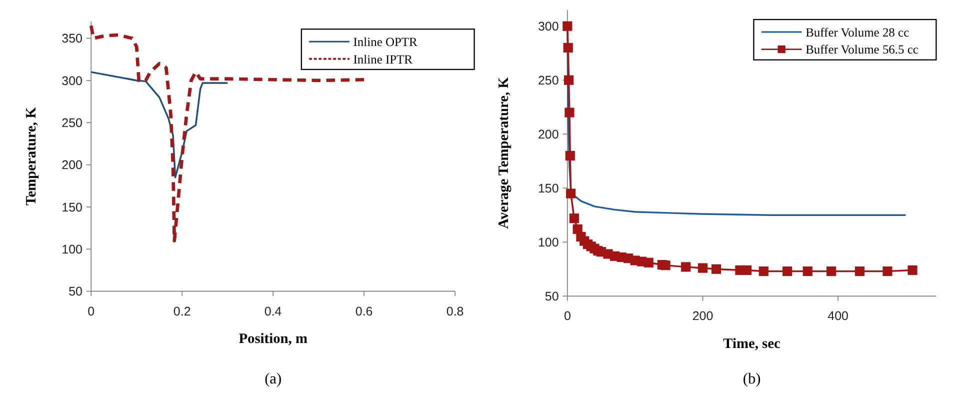 The width and height of the screenshot is (962, 403). I want to click on x-tick-label: 200, so click(703, 316).